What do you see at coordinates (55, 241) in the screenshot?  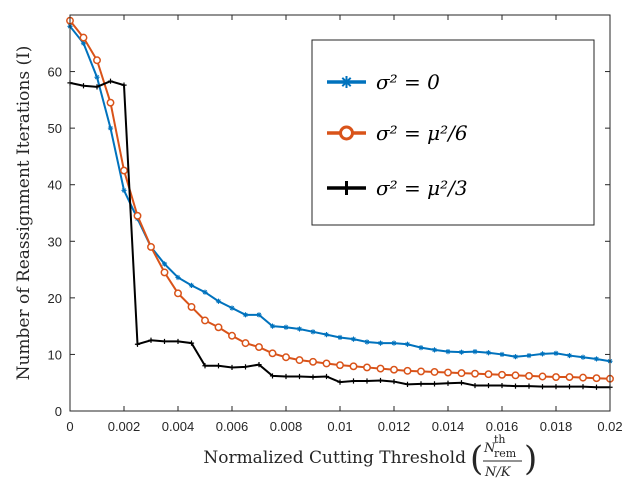 I see `y-tick-label: 30` at bounding box center [55, 241].